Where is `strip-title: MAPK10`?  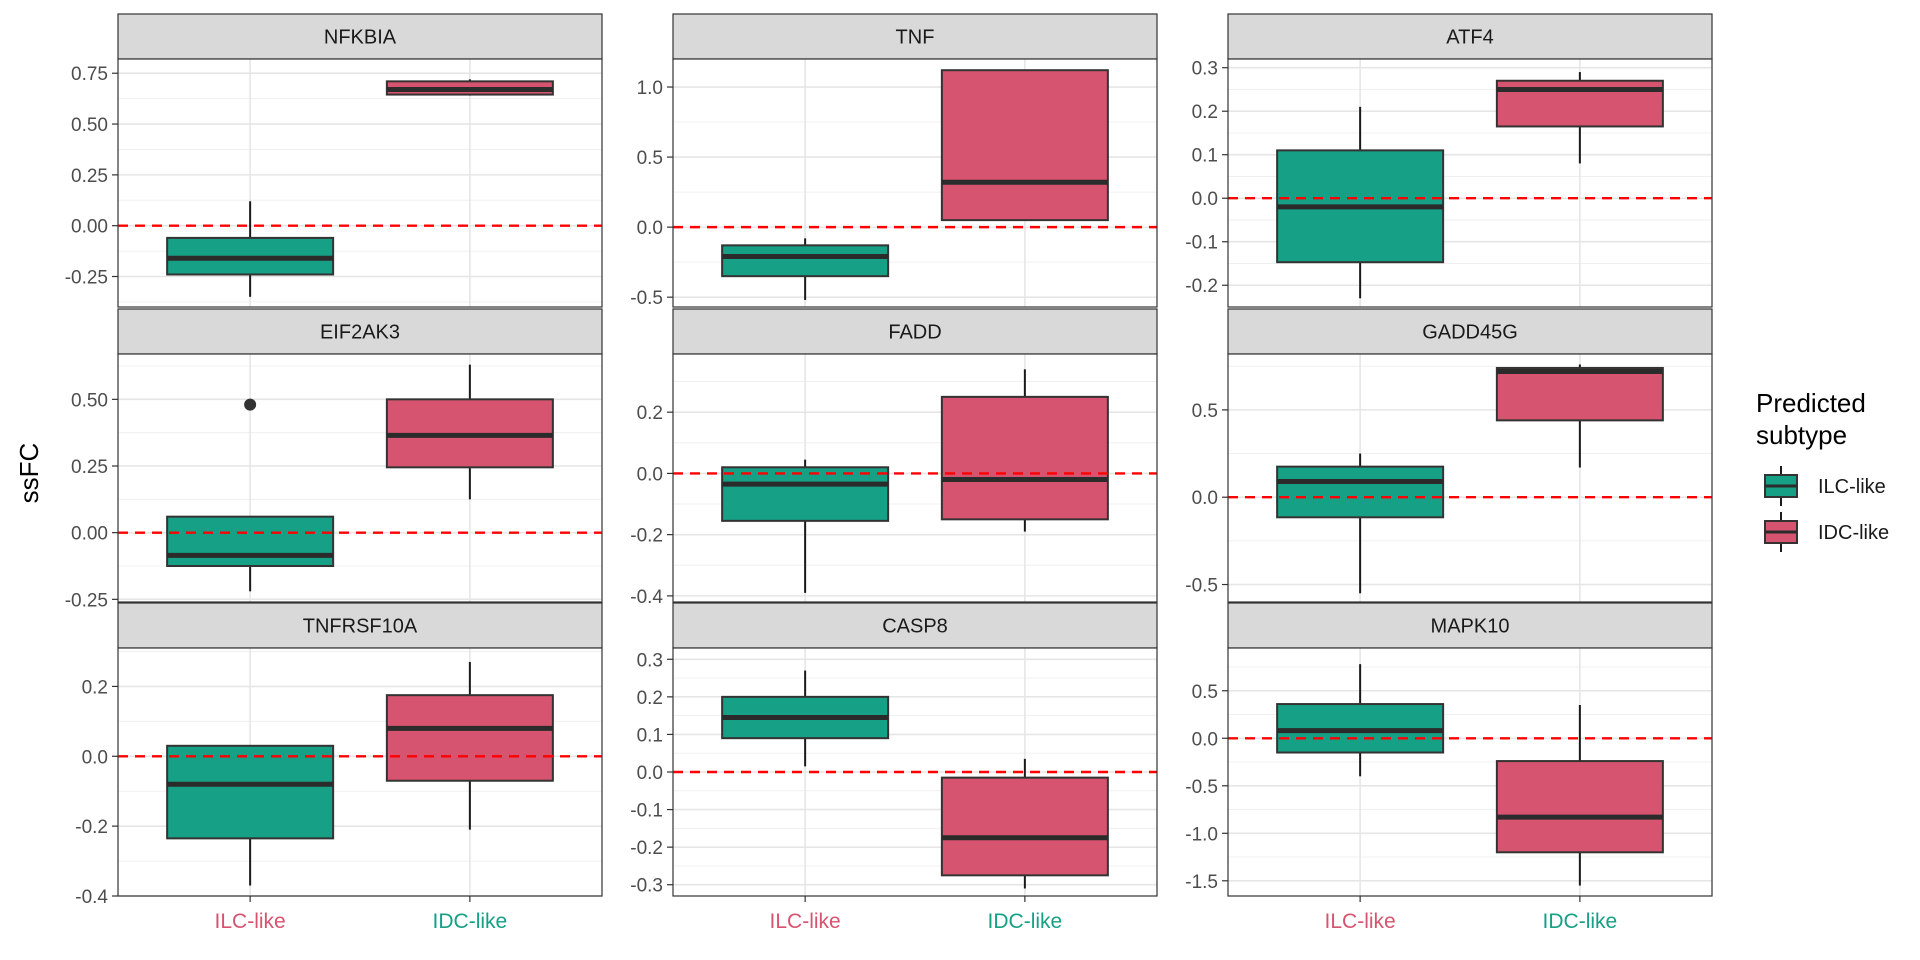
strip-title: MAPK10 is located at coordinates (1470, 627).